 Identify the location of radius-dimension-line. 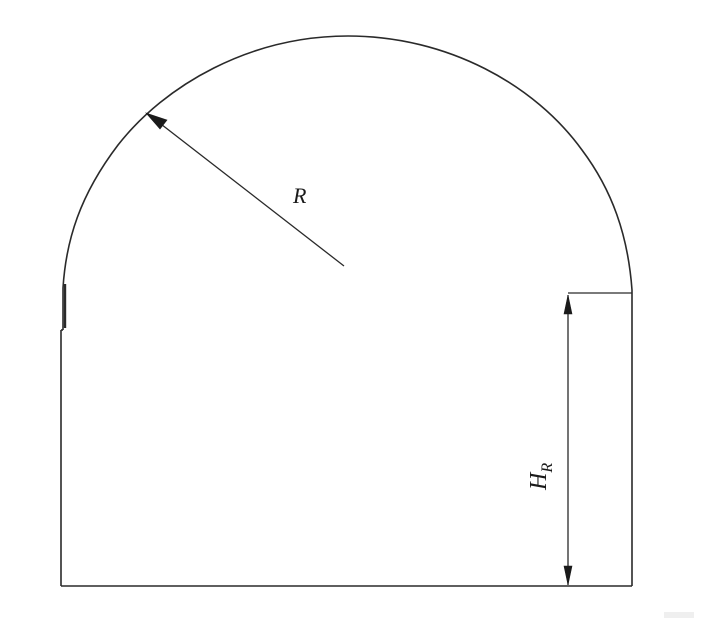
(246, 190).